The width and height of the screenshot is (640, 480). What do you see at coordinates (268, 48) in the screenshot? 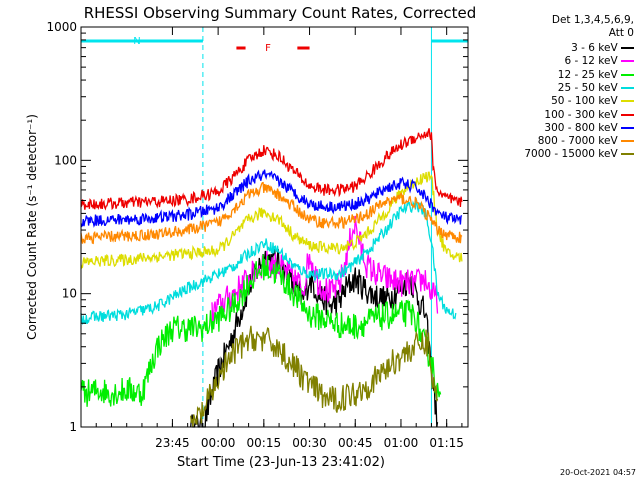
I see `flare-label: F` at bounding box center [268, 48].